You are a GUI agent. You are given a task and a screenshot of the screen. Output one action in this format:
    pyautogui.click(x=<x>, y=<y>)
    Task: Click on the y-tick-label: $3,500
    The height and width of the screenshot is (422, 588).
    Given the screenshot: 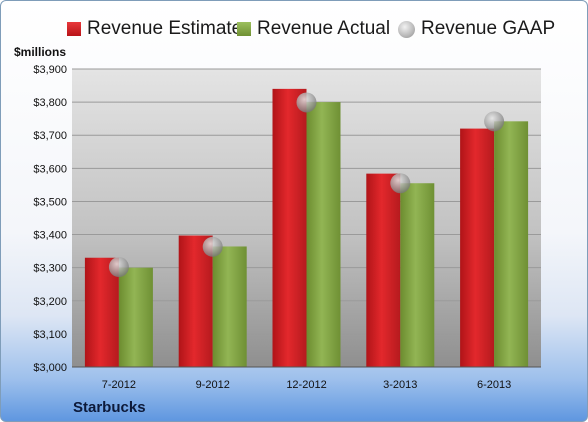 What is the action you would take?
    pyautogui.click(x=50, y=202)
    